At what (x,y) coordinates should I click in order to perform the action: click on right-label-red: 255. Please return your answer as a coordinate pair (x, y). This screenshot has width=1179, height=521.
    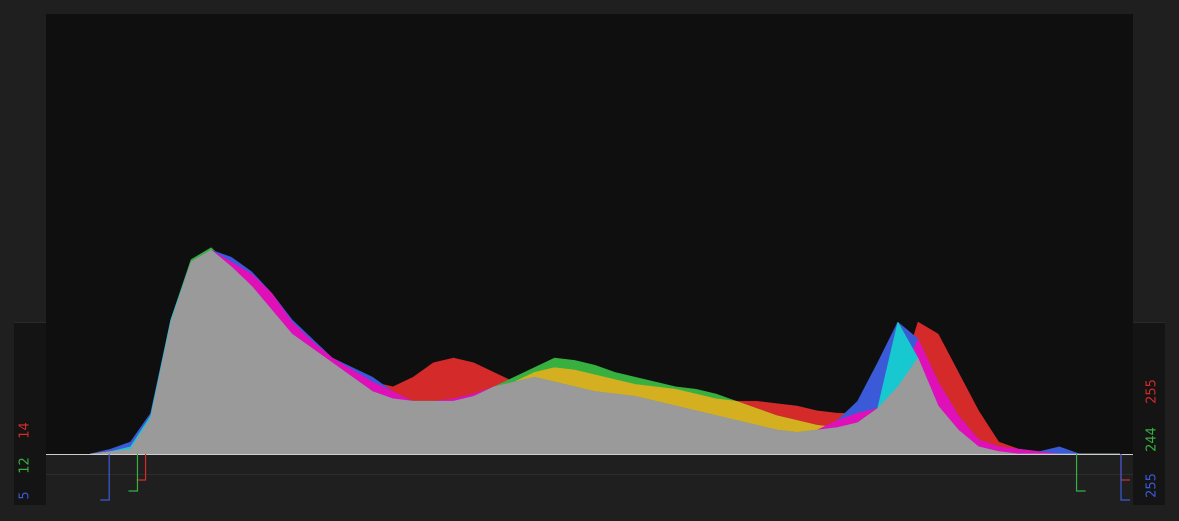
    Looking at the image, I should click on (1152, 391).